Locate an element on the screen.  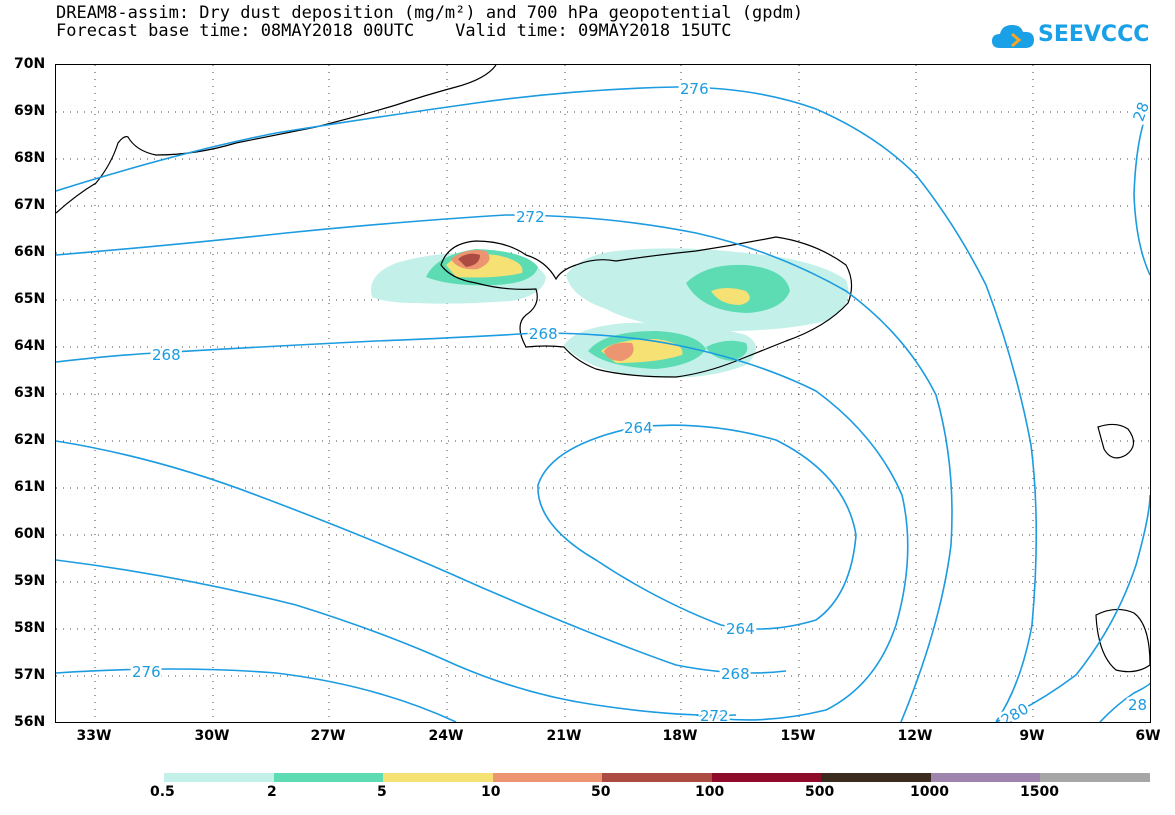
lat-label: 58N is located at coordinates (30, 628).